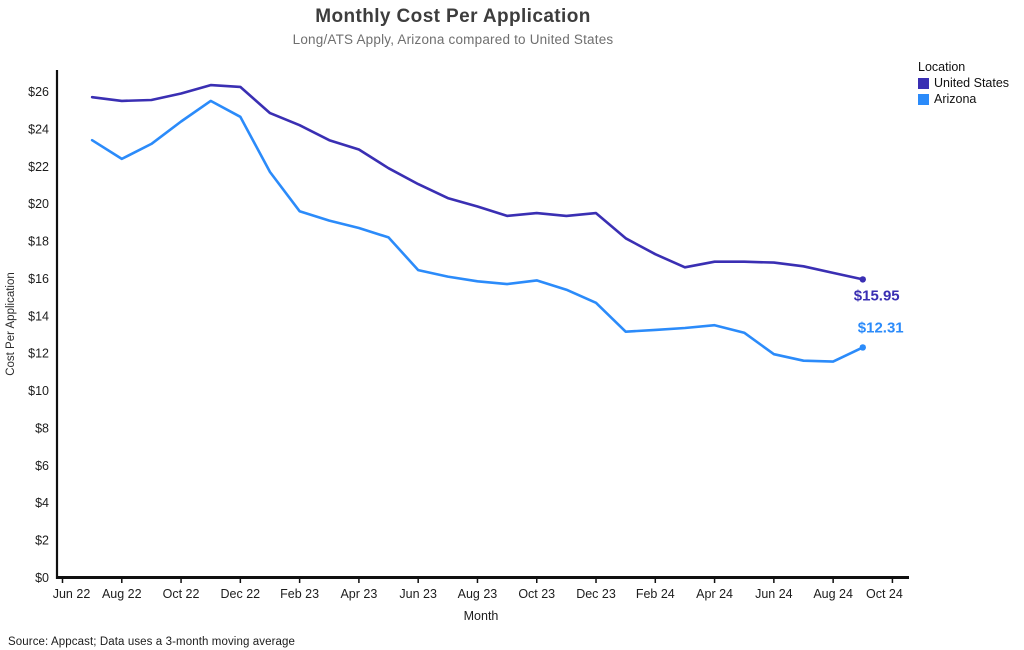 This screenshot has width=1024, height=650. I want to click on end-label-united-states: $15.95, so click(877, 295).